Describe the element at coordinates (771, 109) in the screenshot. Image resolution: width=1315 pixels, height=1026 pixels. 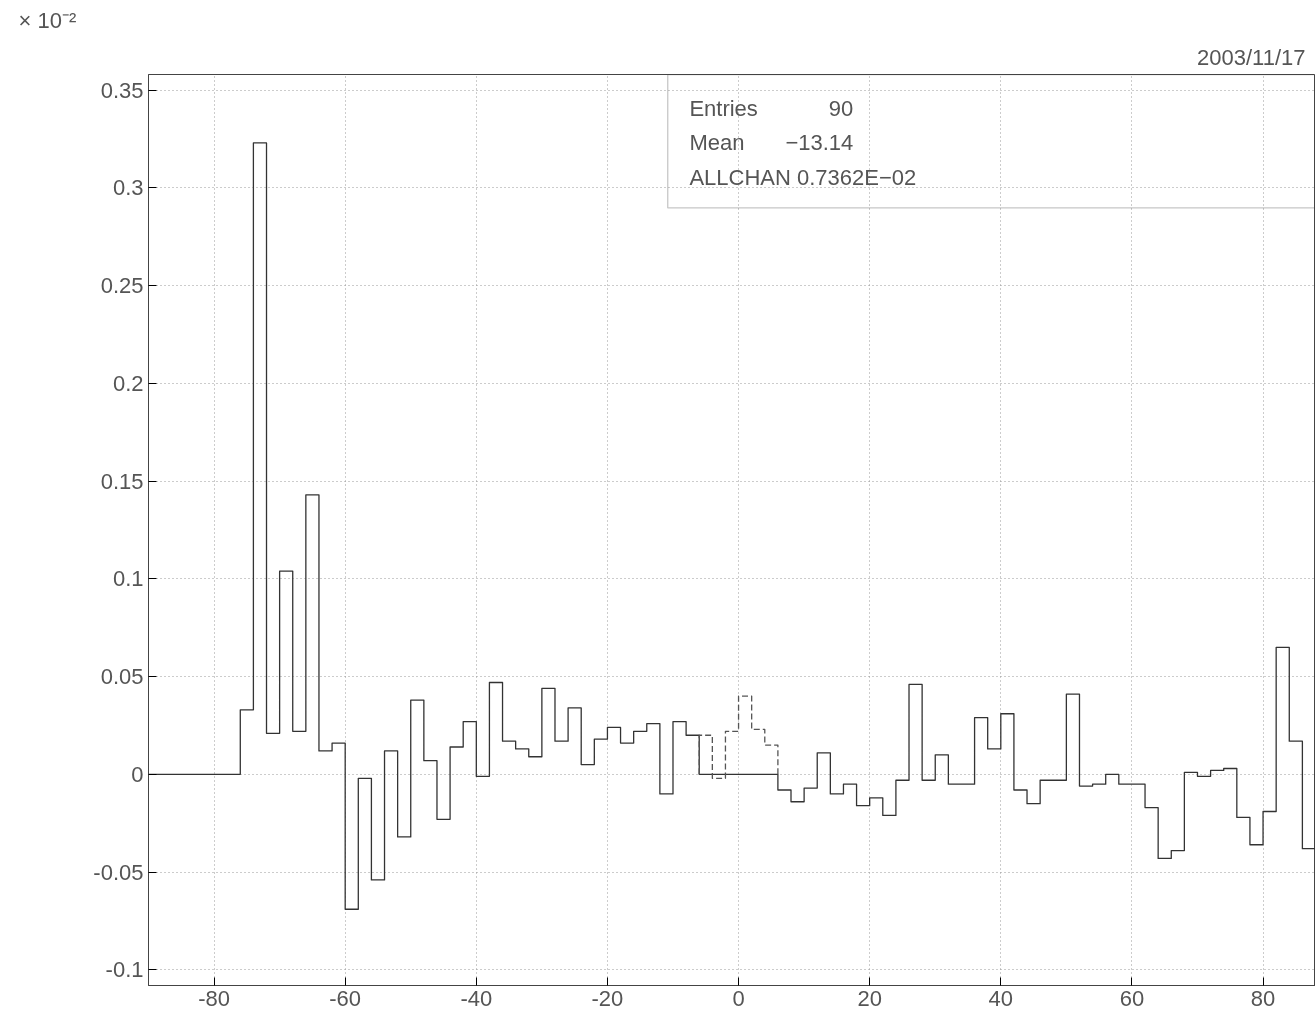
I see `text: Entries 90` at that location.